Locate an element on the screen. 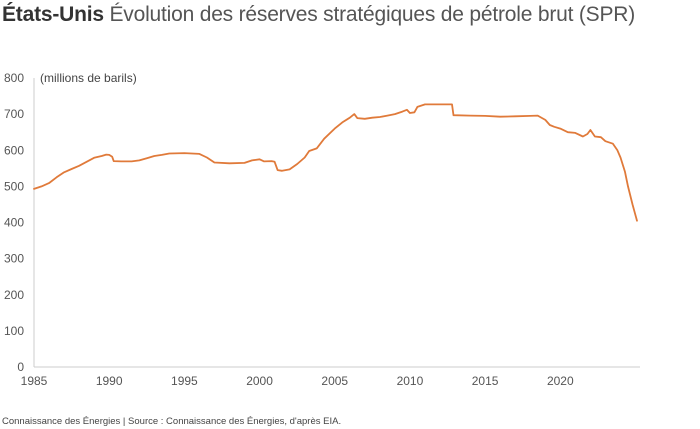 This screenshot has height=429, width=700. y-tick-label: 100 is located at coordinates (14, 331).